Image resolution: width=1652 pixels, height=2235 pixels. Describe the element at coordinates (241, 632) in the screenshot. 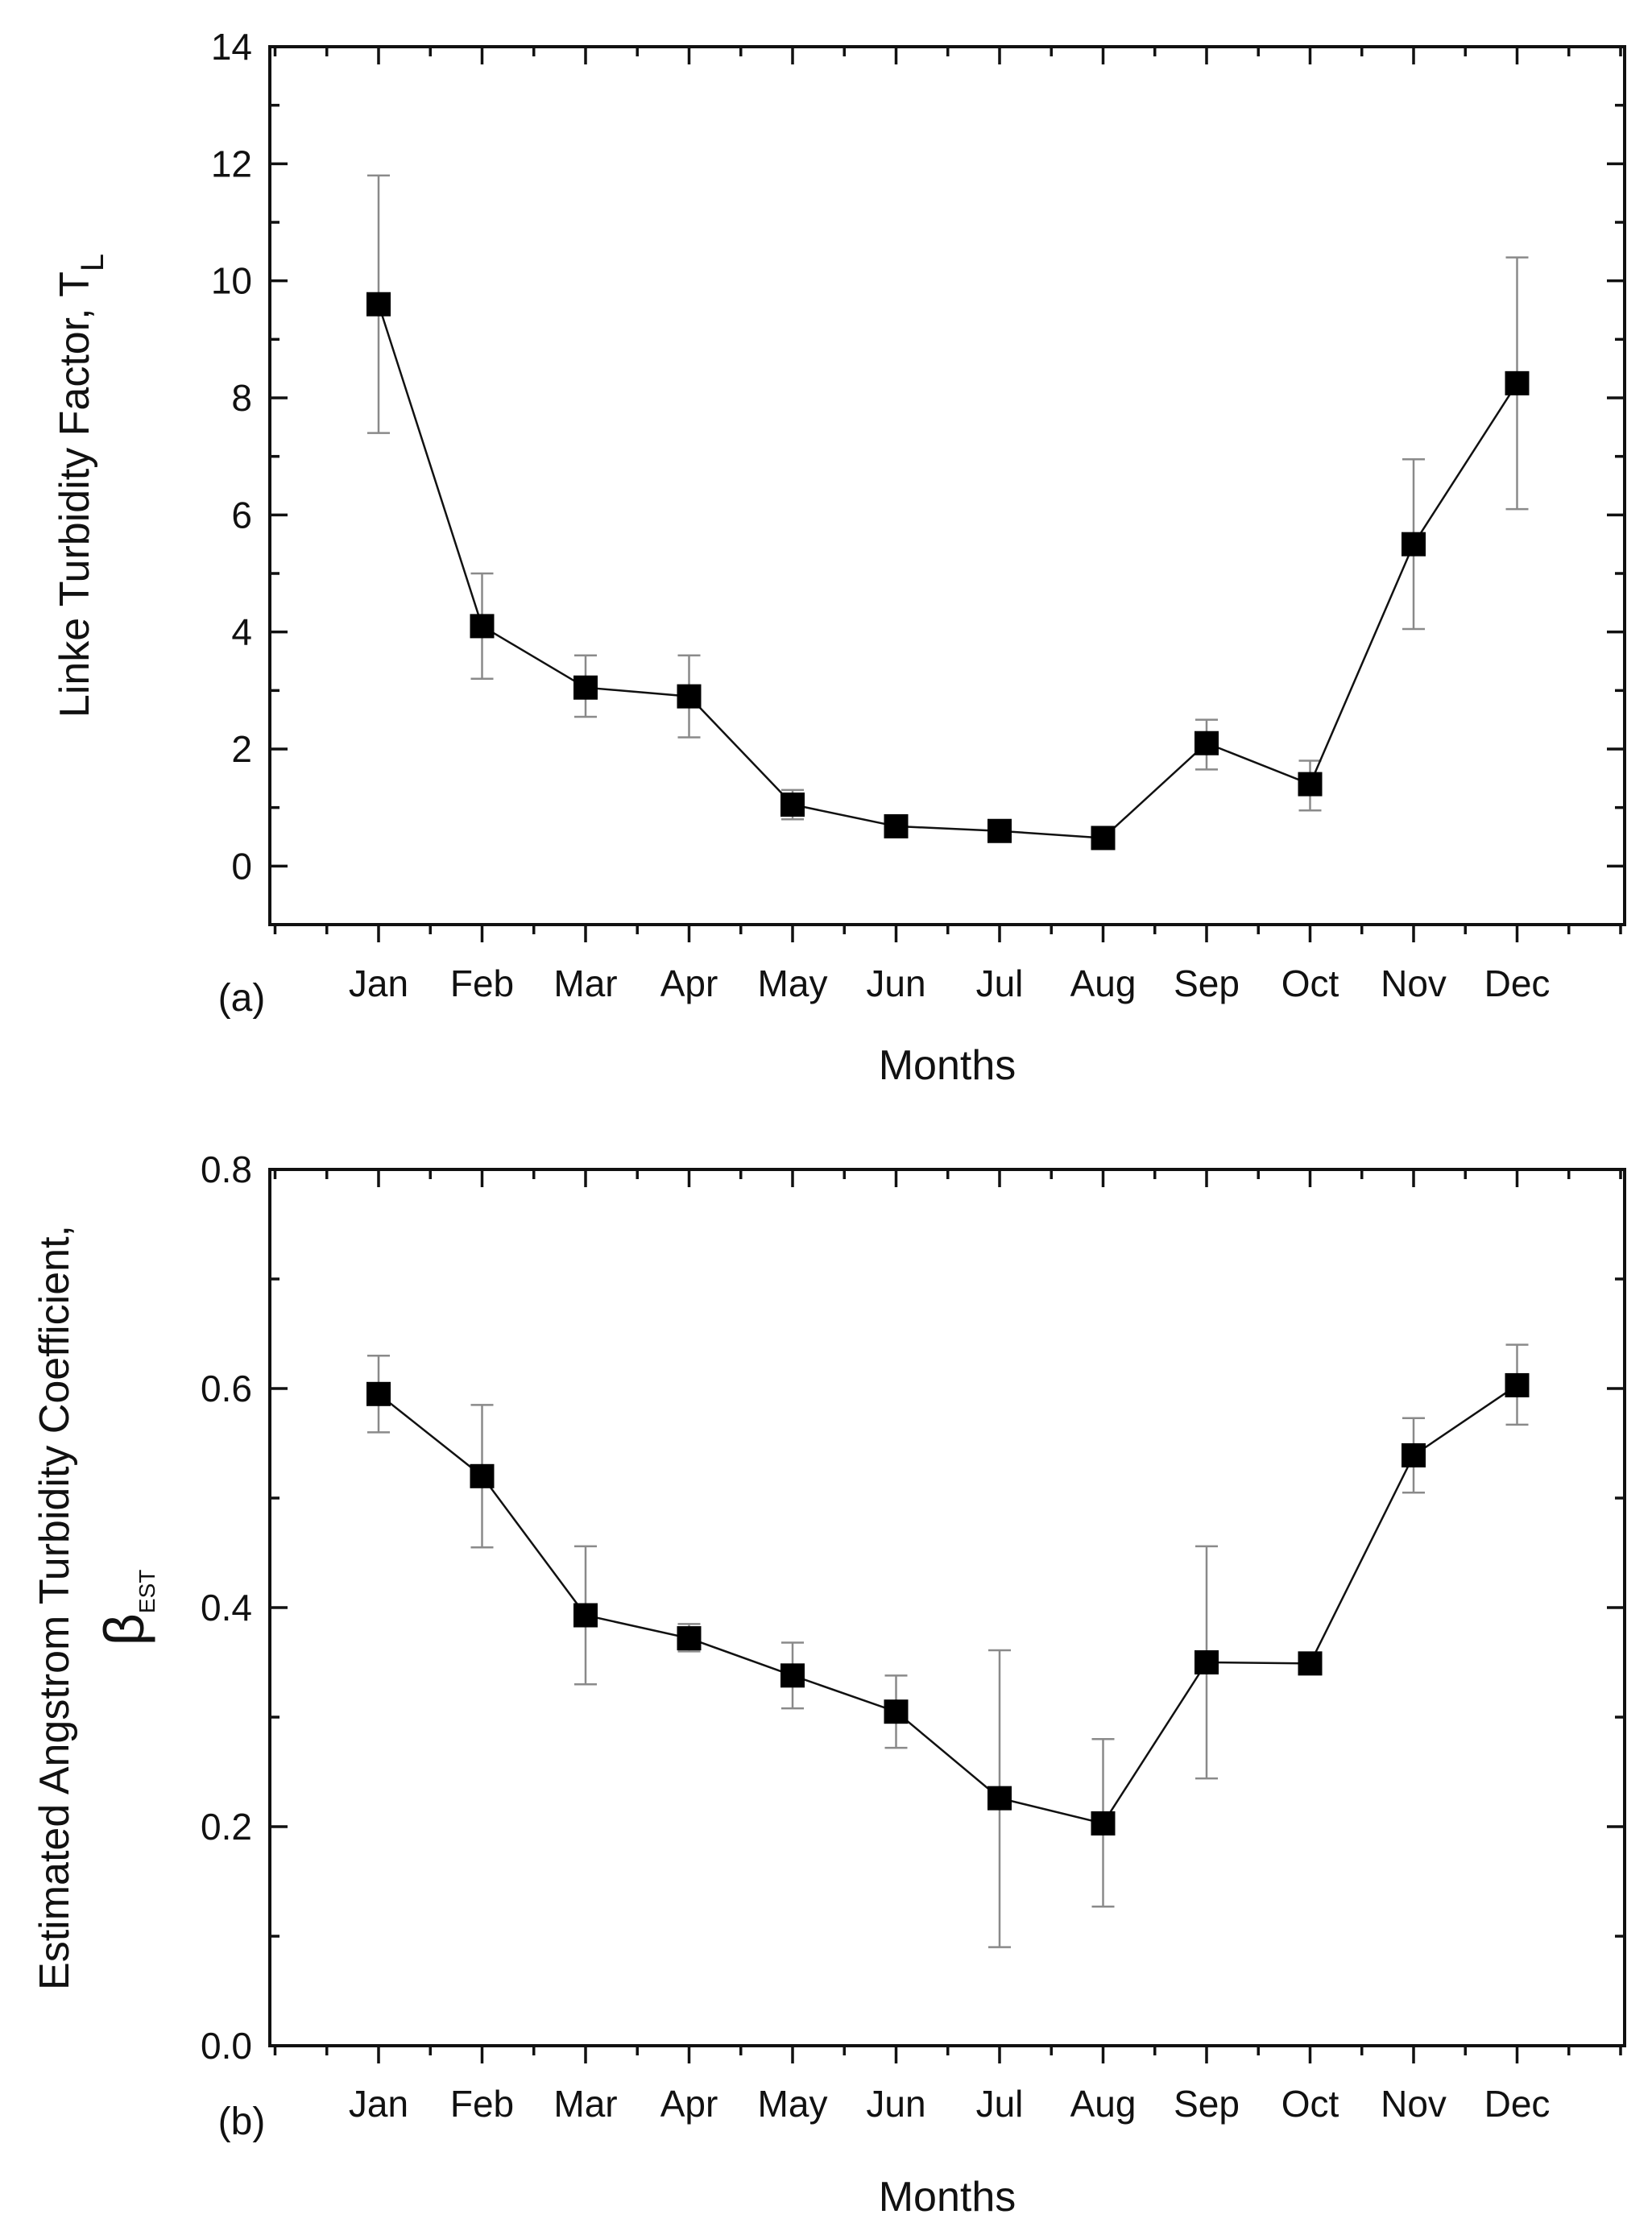

I see `y-tick-label: 4` at that location.